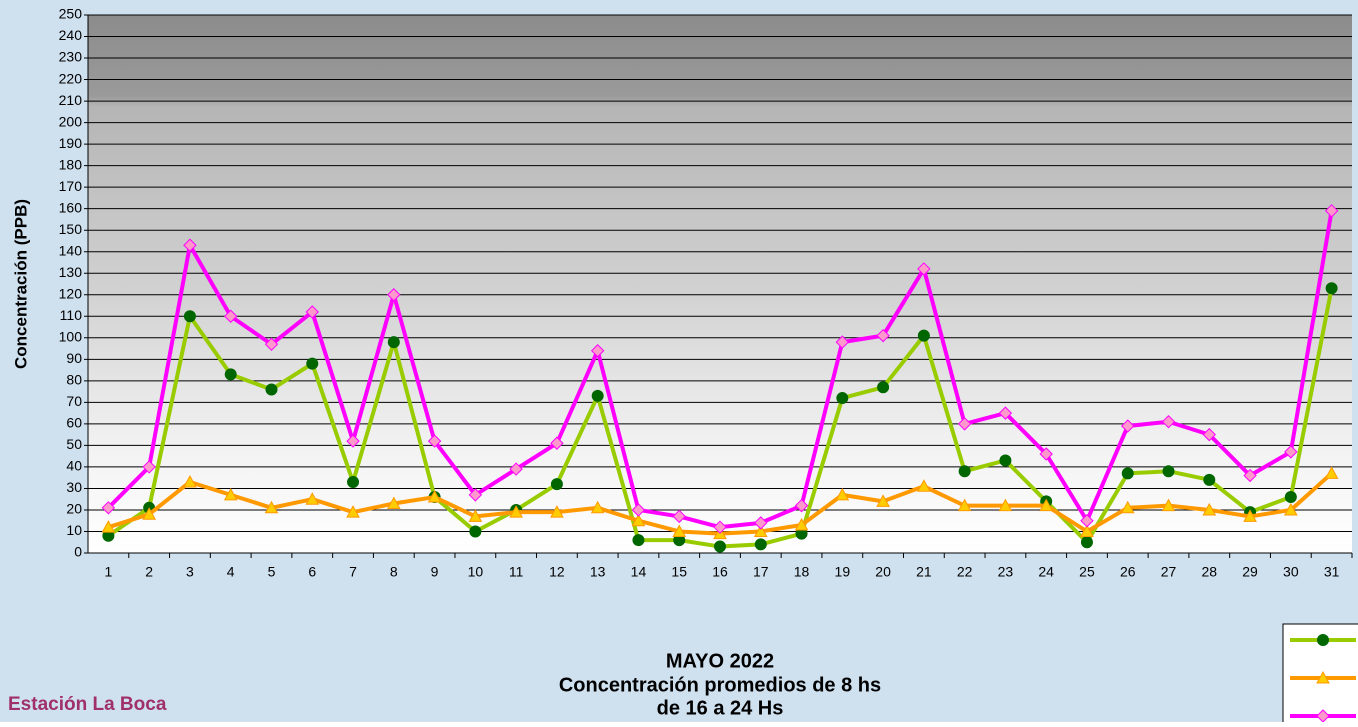  What do you see at coordinates (516, 572) in the screenshot?
I see `x-tick-label: 11` at bounding box center [516, 572].